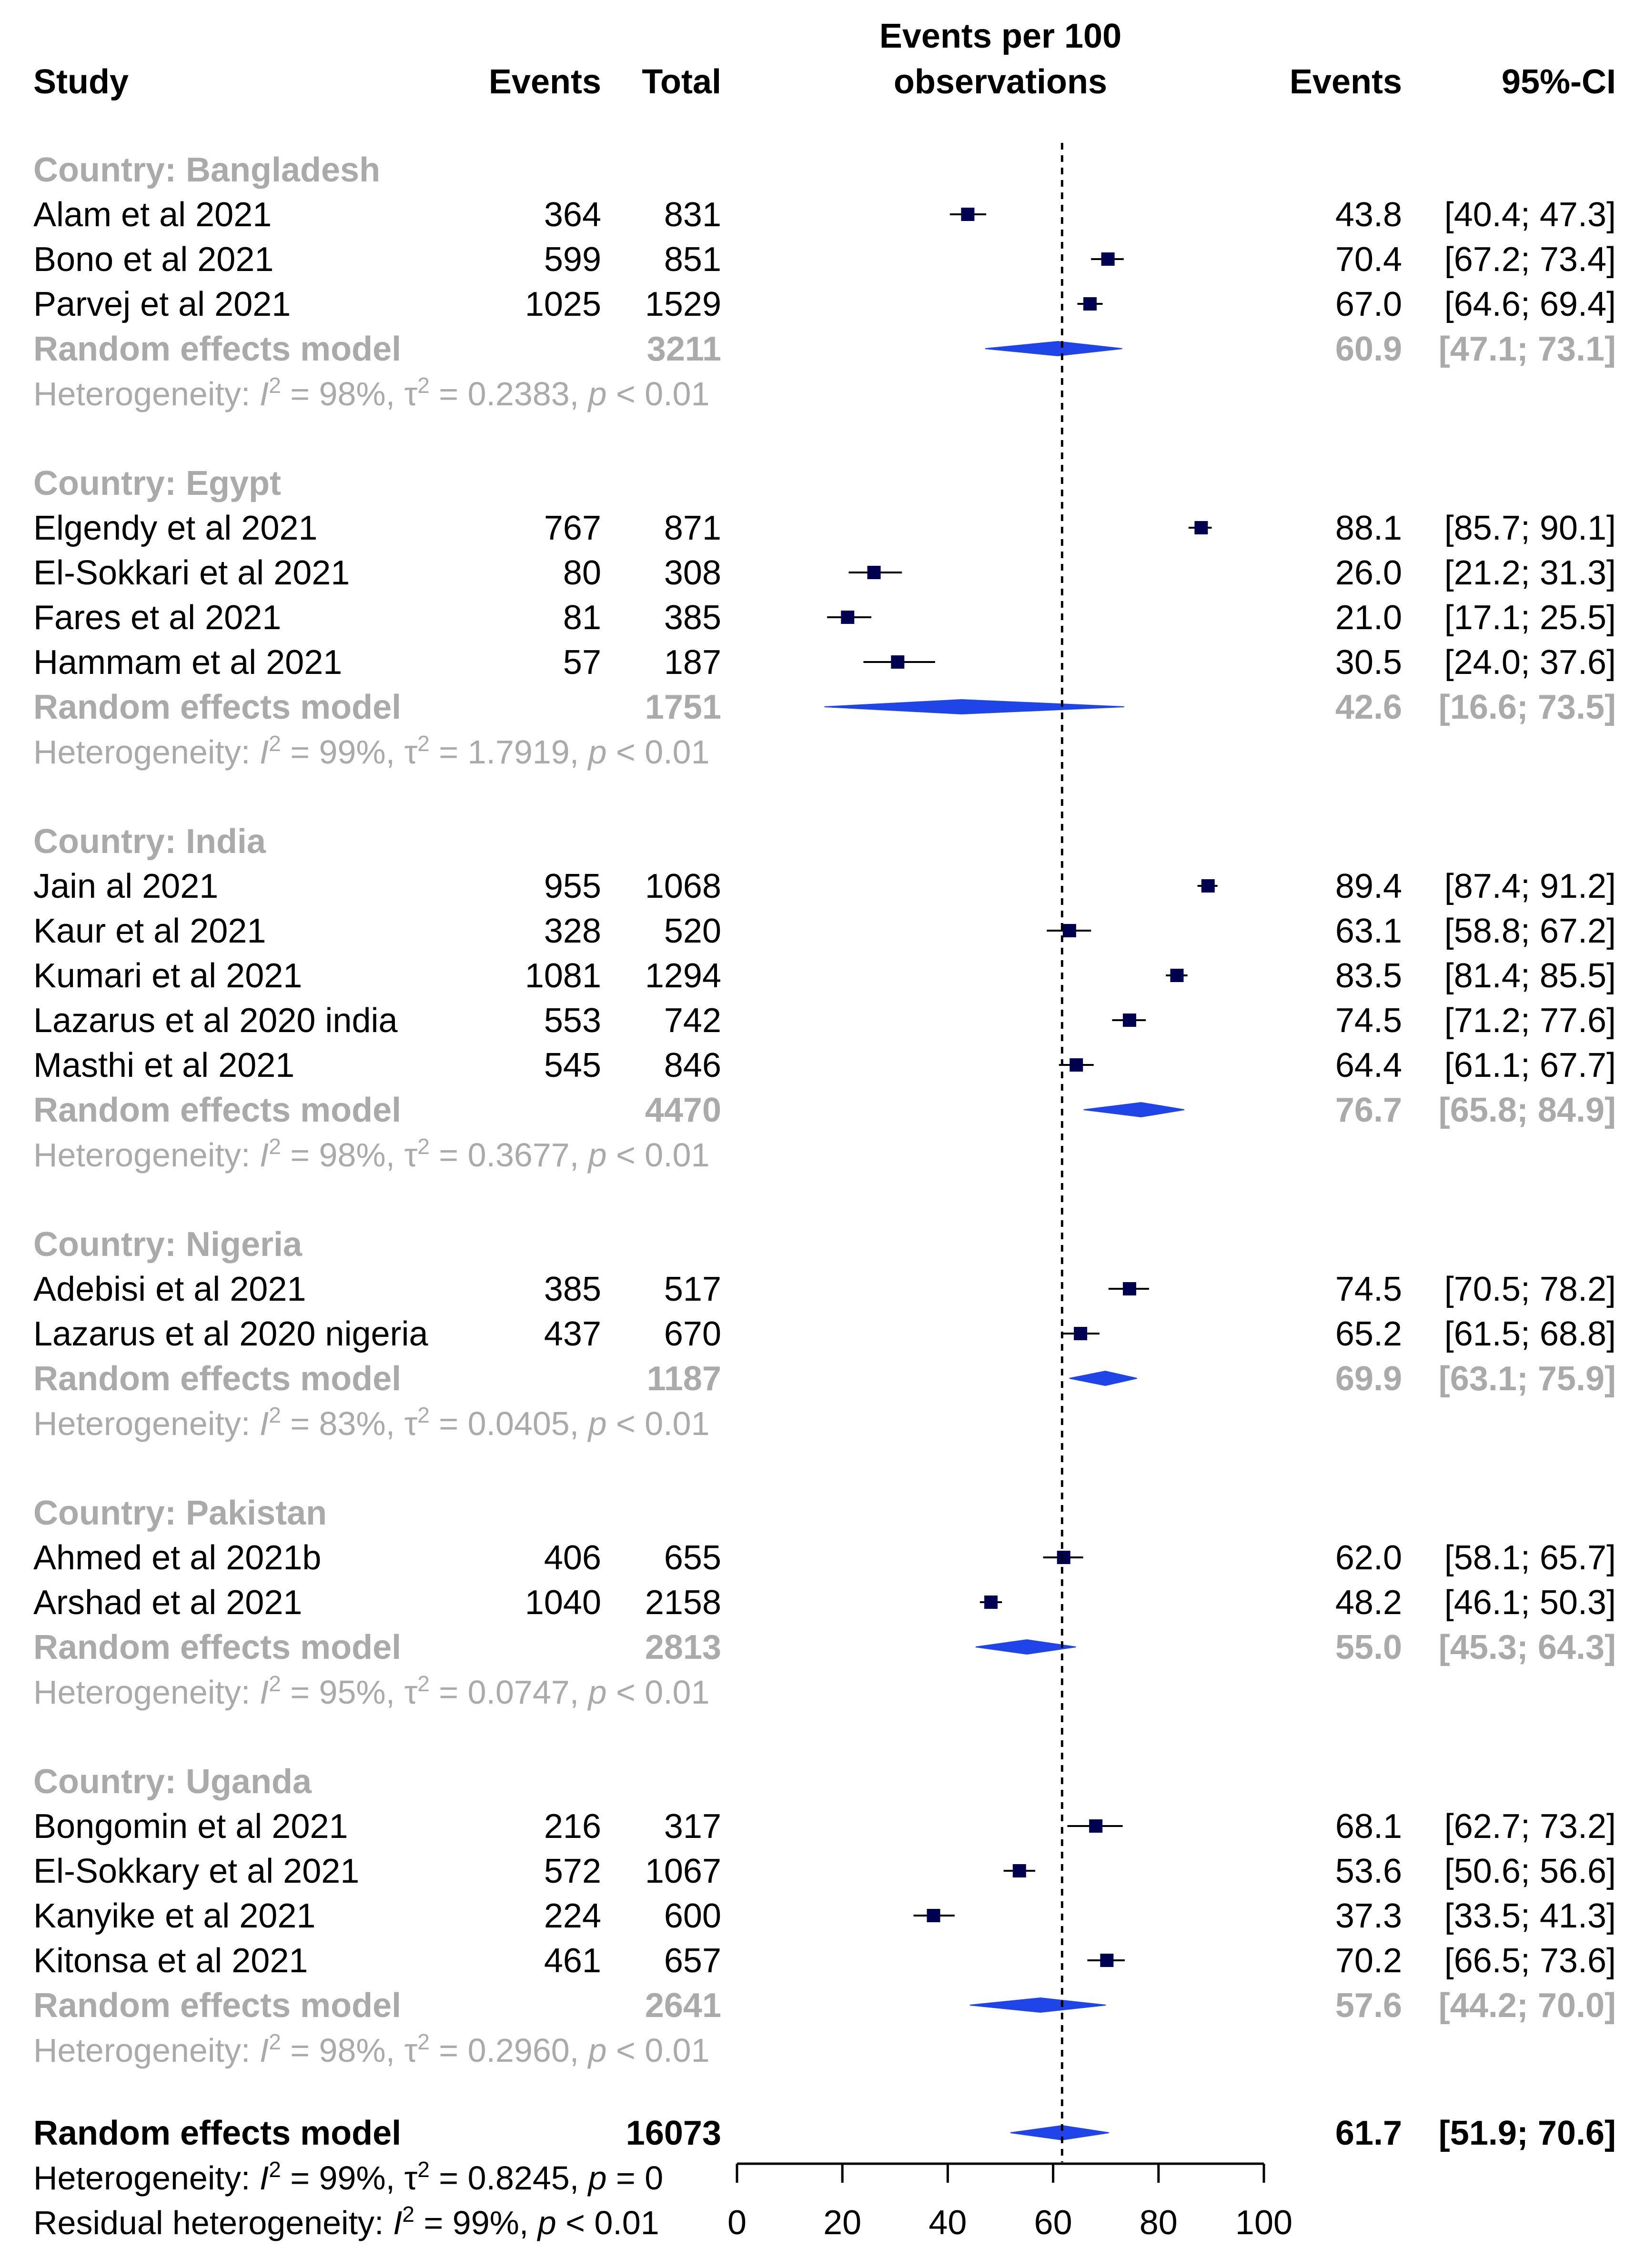 This screenshot has height=2268, width=1645. What do you see at coordinates (1369, 1065) in the screenshot?
I see `study-estimate: 64.4` at bounding box center [1369, 1065].